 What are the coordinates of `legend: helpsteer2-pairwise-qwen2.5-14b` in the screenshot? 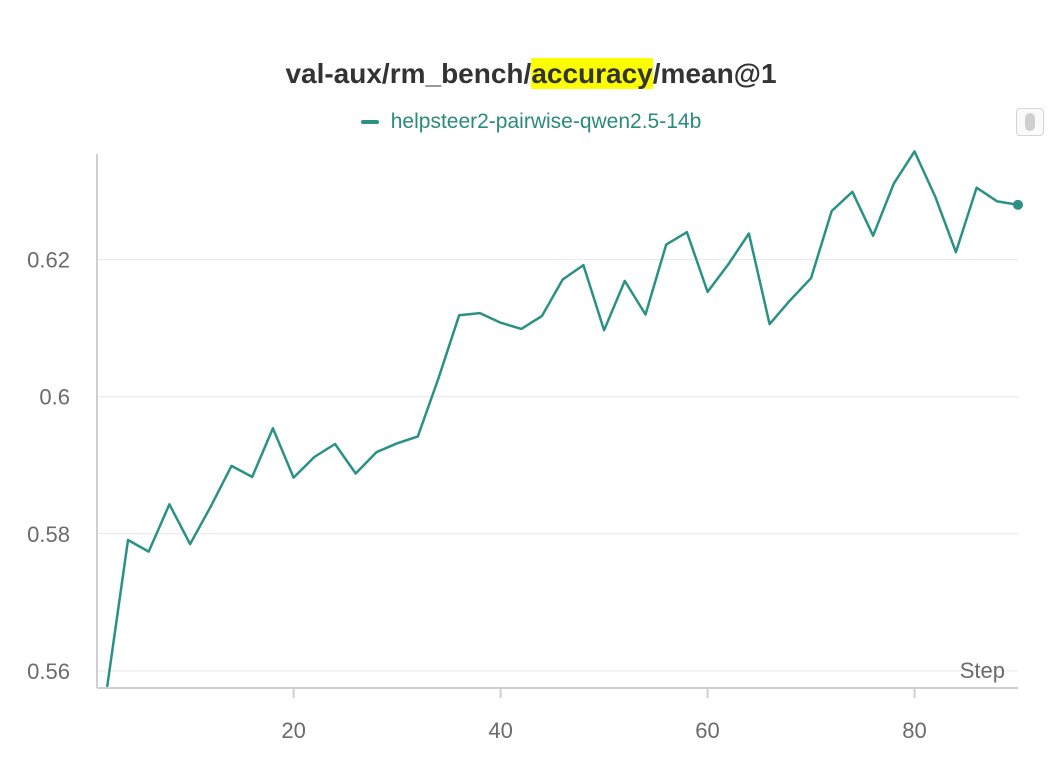 It's located at (531, 122).